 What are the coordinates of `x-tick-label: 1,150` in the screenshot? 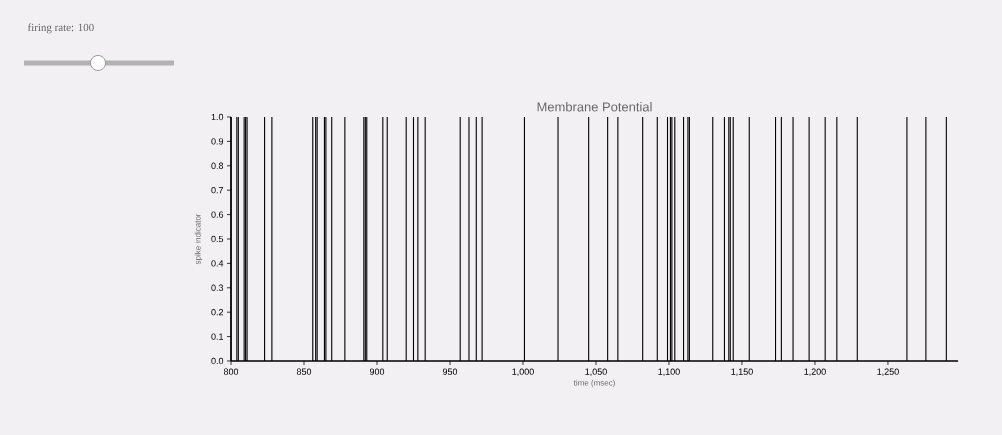 It's located at (742, 372).